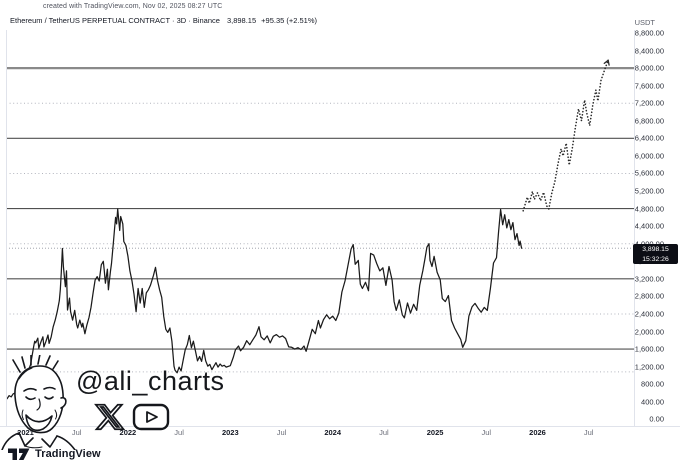  Describe the element at coordinates (649, 68) in the screenshot. I see `price-tick-label: 8,000.00` at that location.